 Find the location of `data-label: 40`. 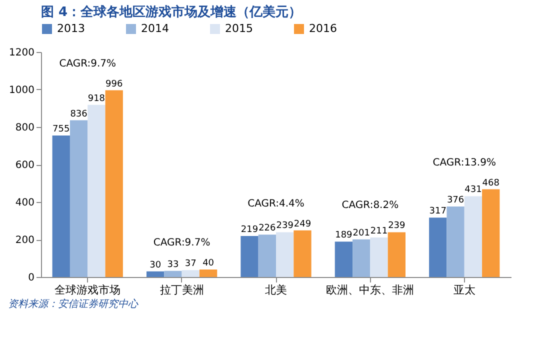

data-label: 40 is located at coordinates (208, 263).